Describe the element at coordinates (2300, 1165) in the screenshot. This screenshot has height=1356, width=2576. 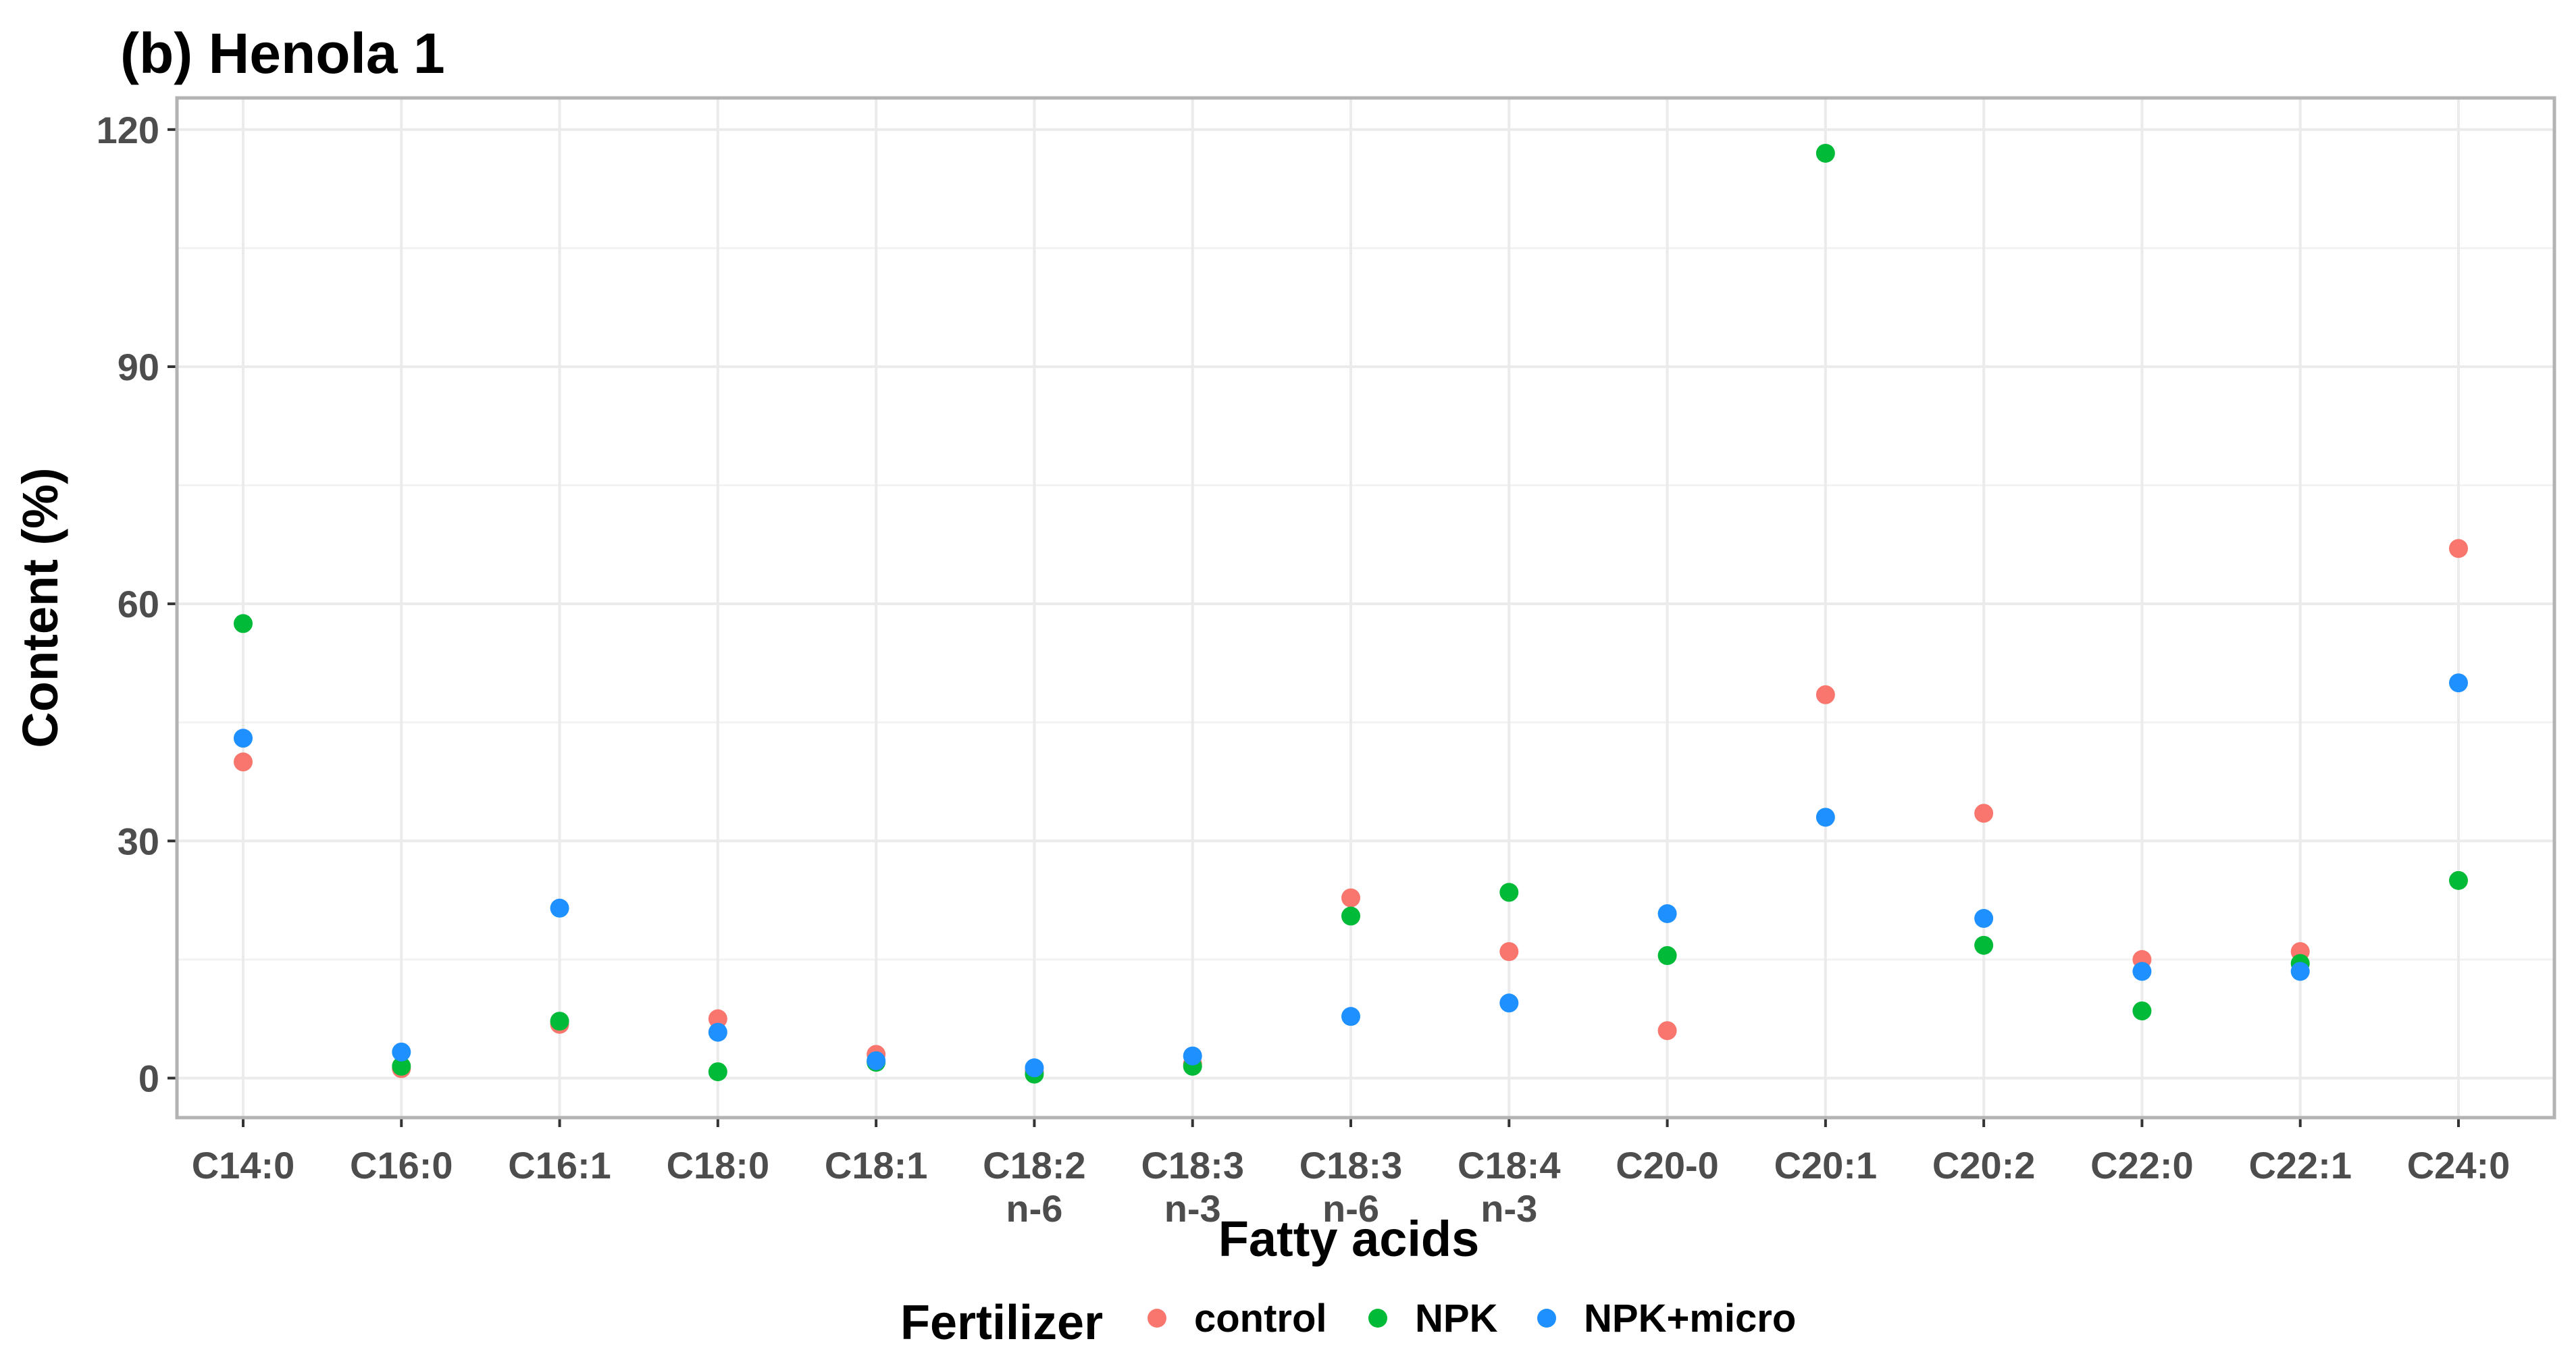
I see `x-tick-label: C22:1` at that location.